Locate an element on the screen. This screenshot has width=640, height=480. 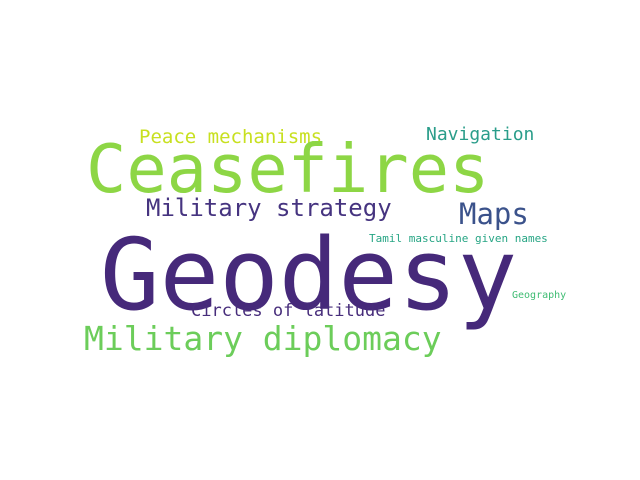
word-navigation: Navigation is located at coordinates (480, 134).